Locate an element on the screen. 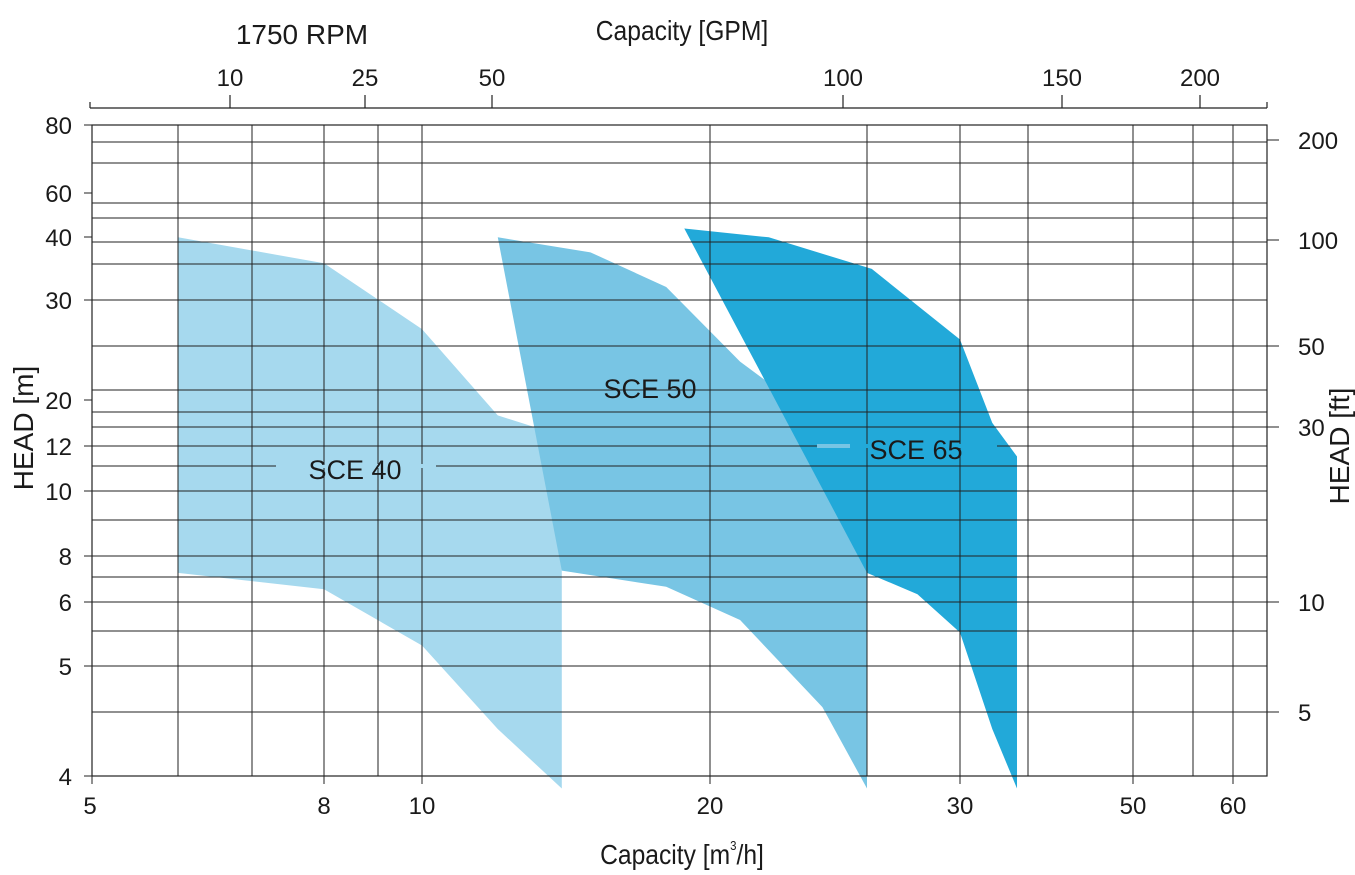 This screenshot has width=1355, height=875. x-tick-label-top: 10 is located at coordinates (230, 78).